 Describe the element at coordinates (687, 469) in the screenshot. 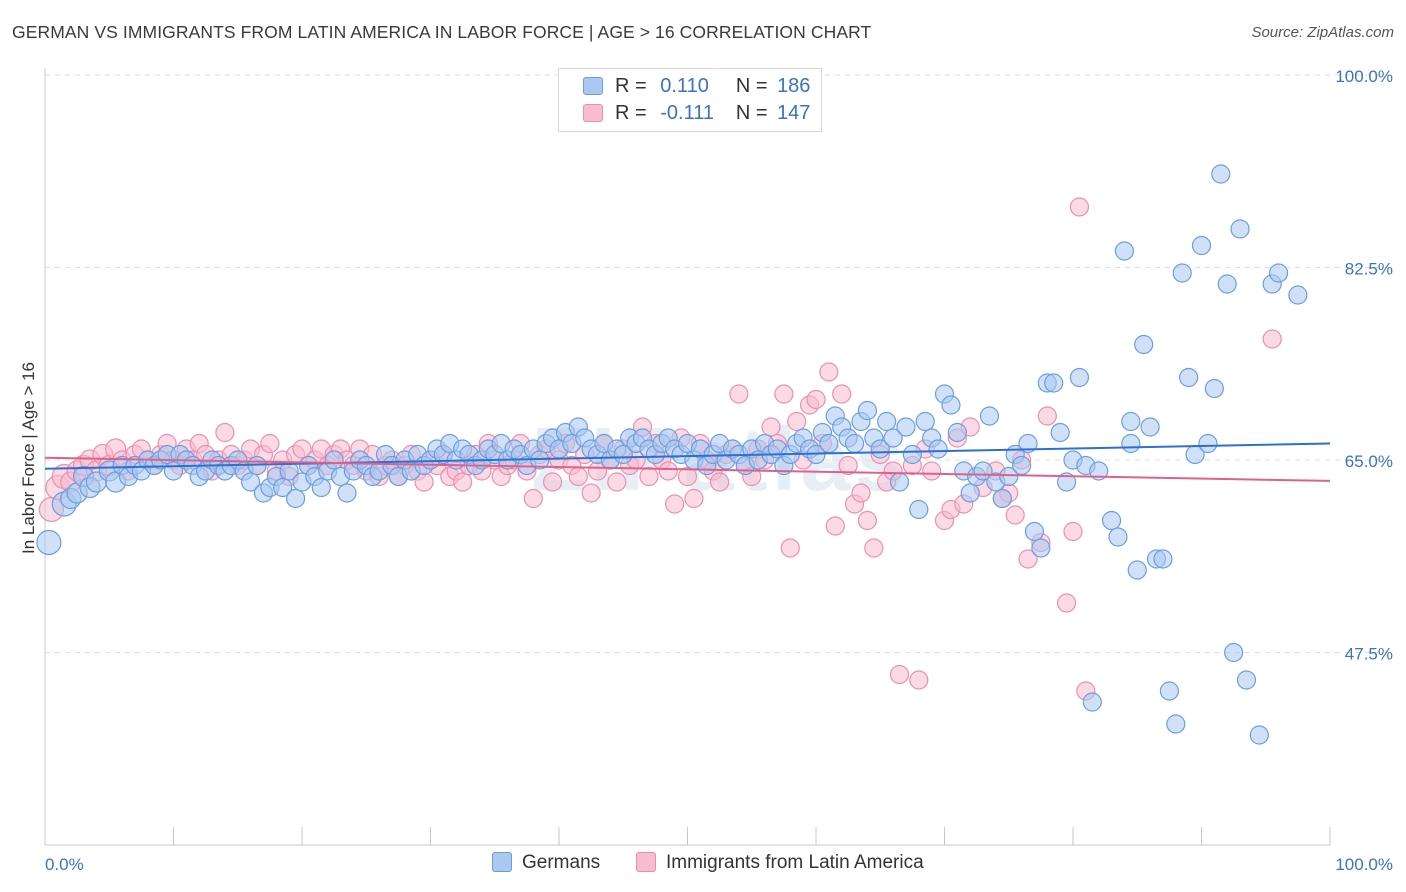

I see `trend-line-latin-america` at that location.